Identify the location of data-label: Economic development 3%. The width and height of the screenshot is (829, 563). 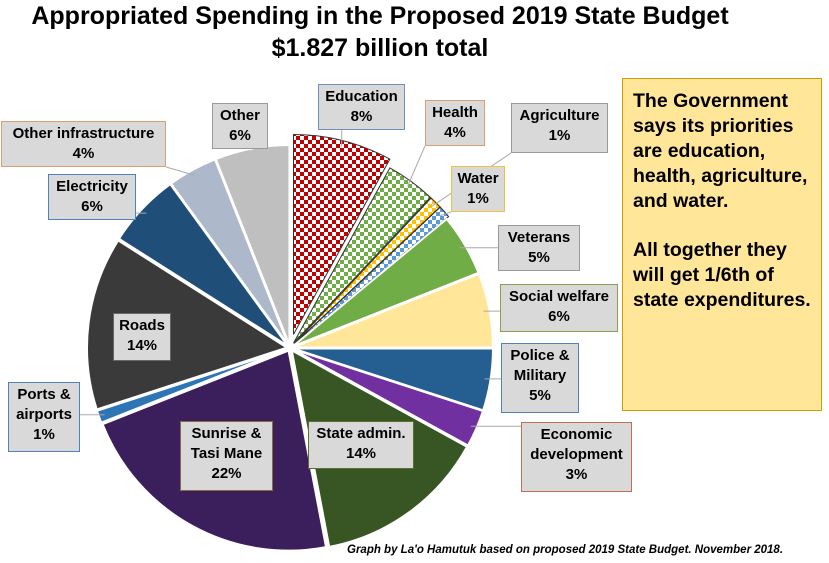
(576, 457).